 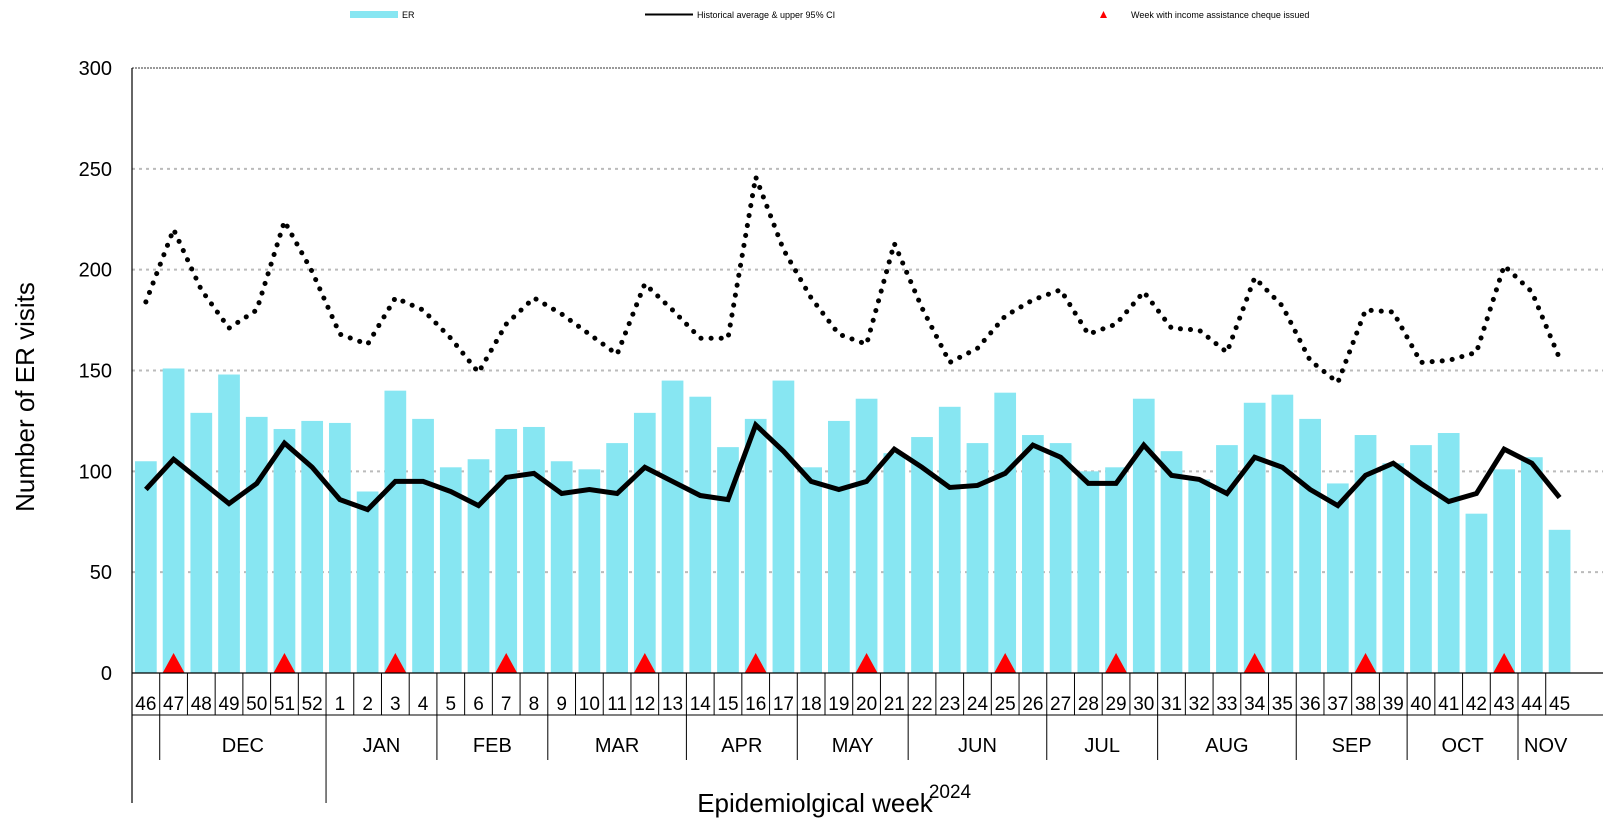 What do you see at coordinates (95, 372) in the screenshot?
I see `y-tick-label: 150` at bounding box center [95, 372].